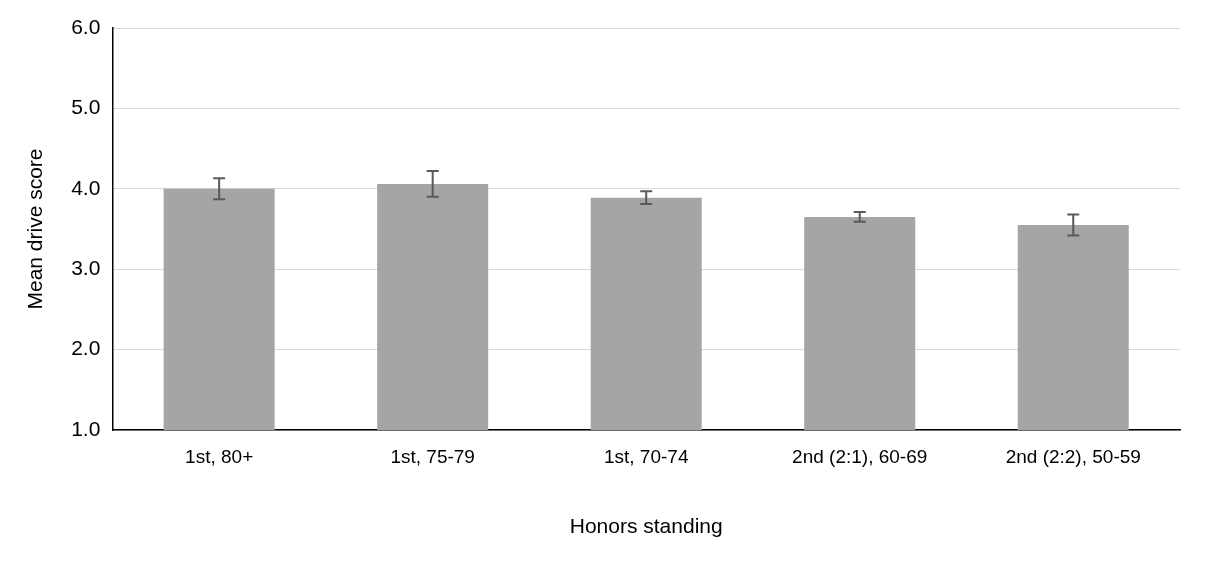 The image size is (1205, 564). Describe the element at coordinates (86, 348) in the screenshot. I see `y-tick-label: 2.0` at that location.